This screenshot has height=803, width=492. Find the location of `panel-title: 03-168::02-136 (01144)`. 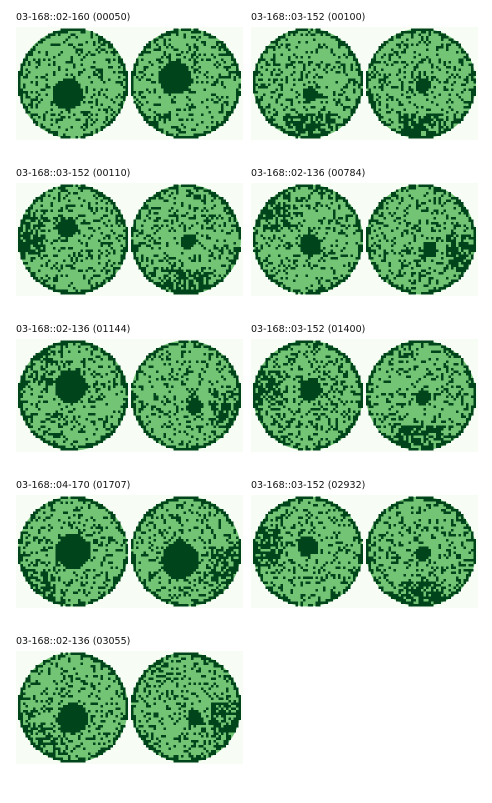

panel-title: 03-168::02-136 (01144) is located at coordinates (73, 329).